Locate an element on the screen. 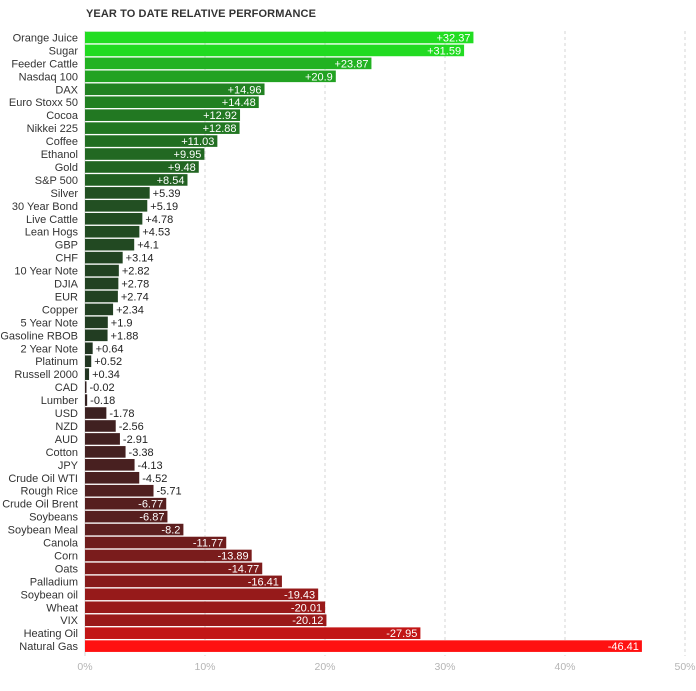 The height and width of the screenshot is (691, 696). chart-title: YEAR TO DATE RELATIVE PERFORMANCE is located at coordinates (201, 14).